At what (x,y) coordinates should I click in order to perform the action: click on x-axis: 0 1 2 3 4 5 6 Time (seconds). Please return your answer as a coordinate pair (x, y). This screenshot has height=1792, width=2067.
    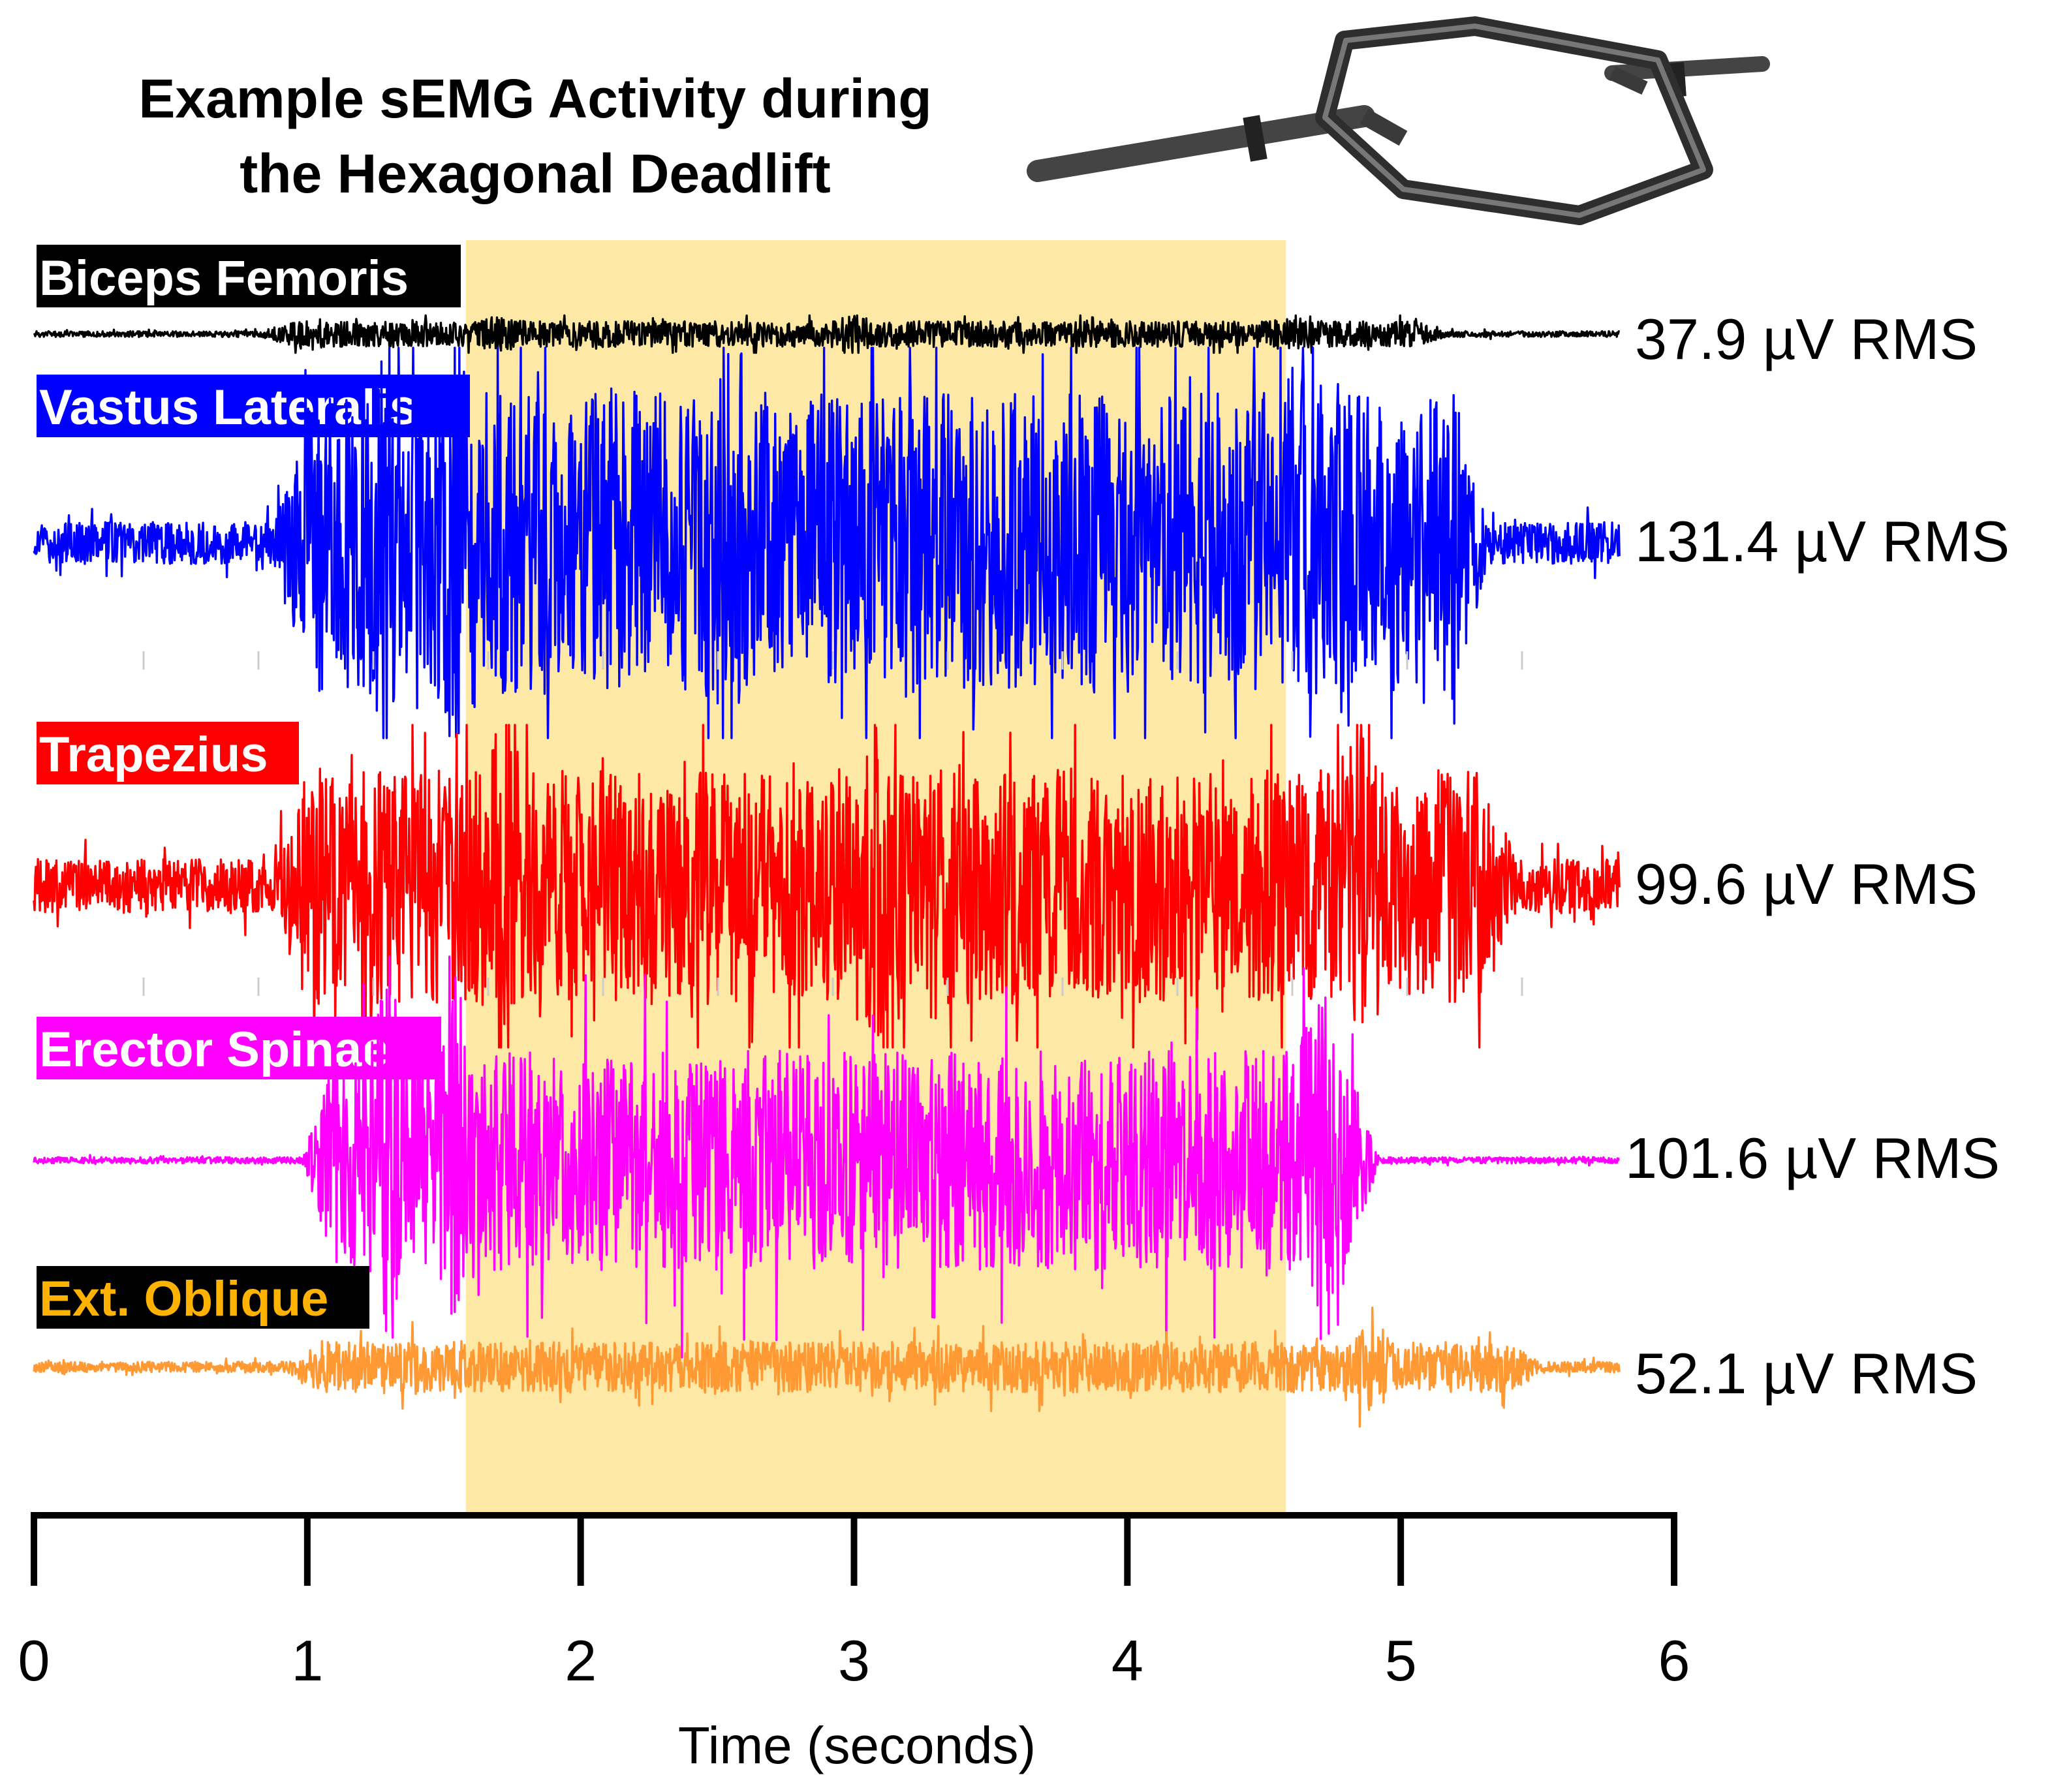
    Looking at the image, I should click on (854, 1643).